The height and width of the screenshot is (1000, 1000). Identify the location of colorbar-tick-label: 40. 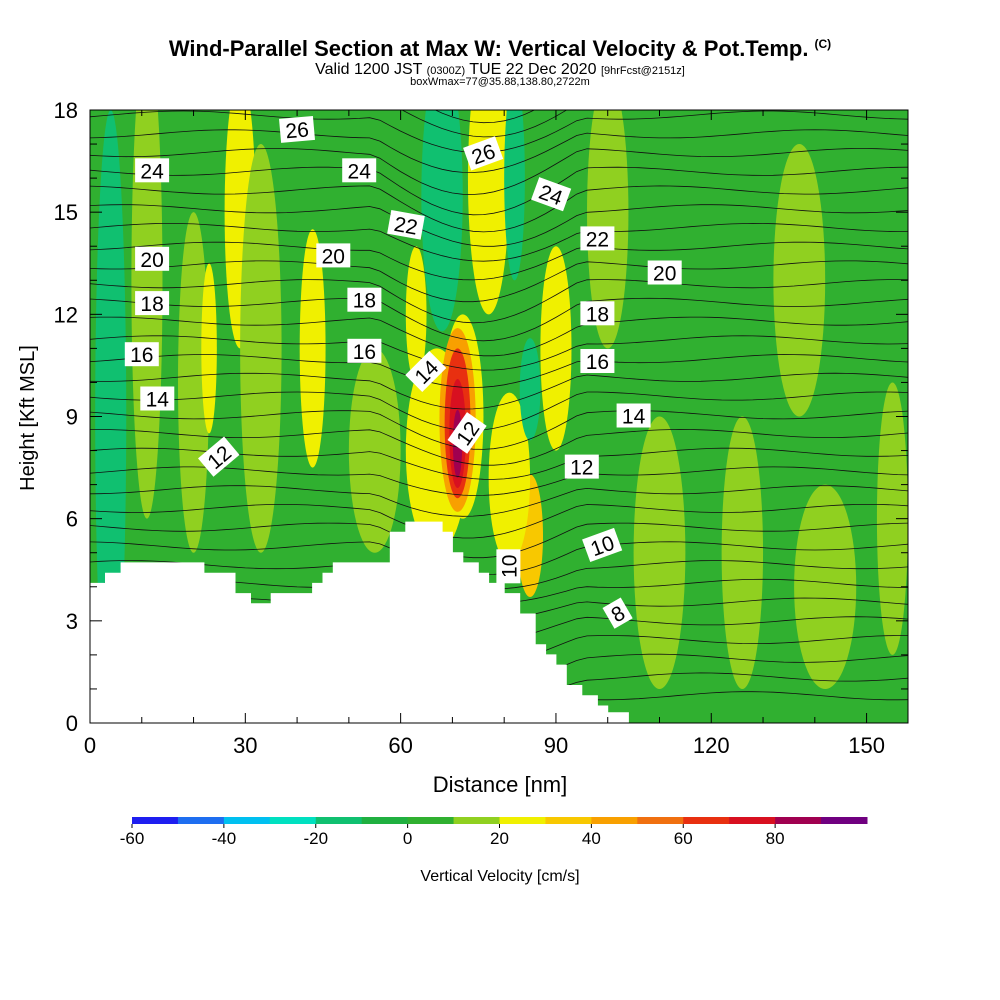
(591, 838).